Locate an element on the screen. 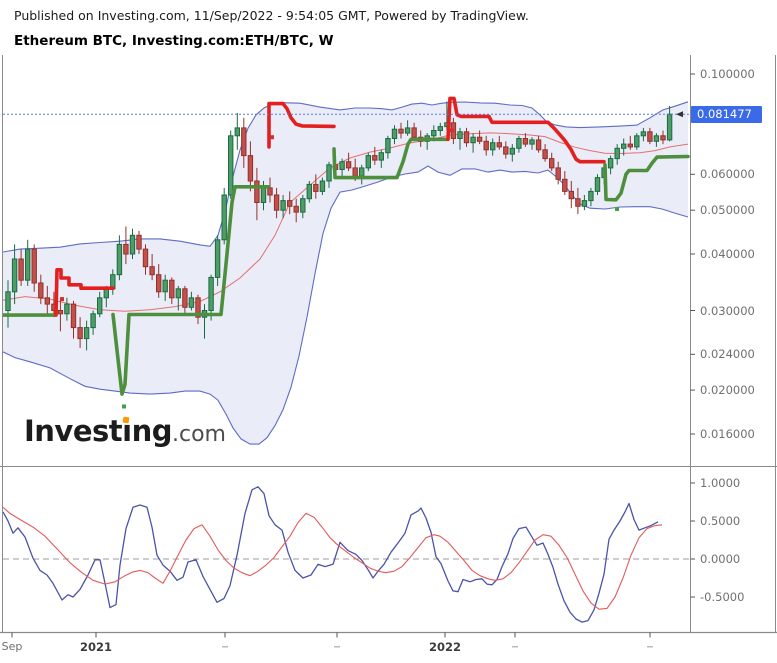  oscillator-slow-line is located at coordinates (333, 558).